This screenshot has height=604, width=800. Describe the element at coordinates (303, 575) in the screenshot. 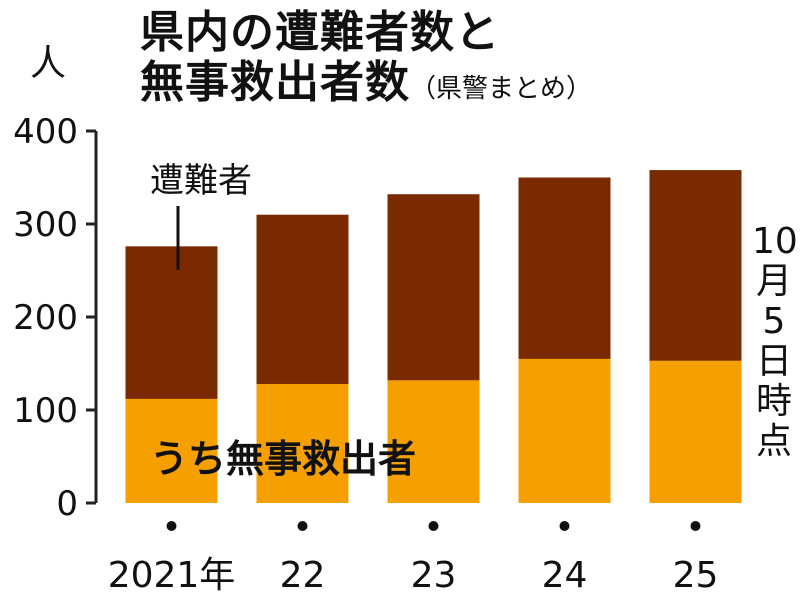

I see `x-category-label: 22` at that location.